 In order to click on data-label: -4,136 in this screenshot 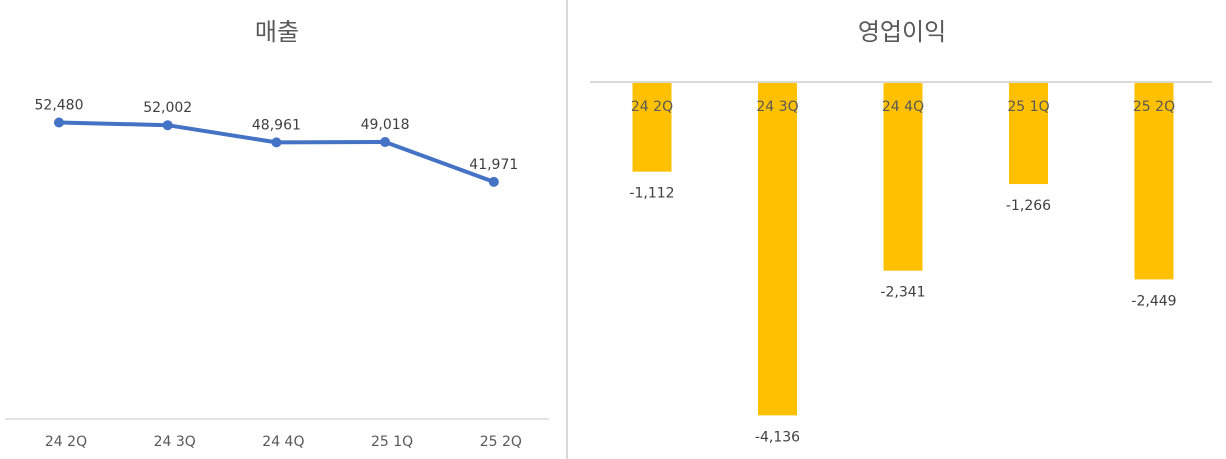, I will do `click(777, 437)`.